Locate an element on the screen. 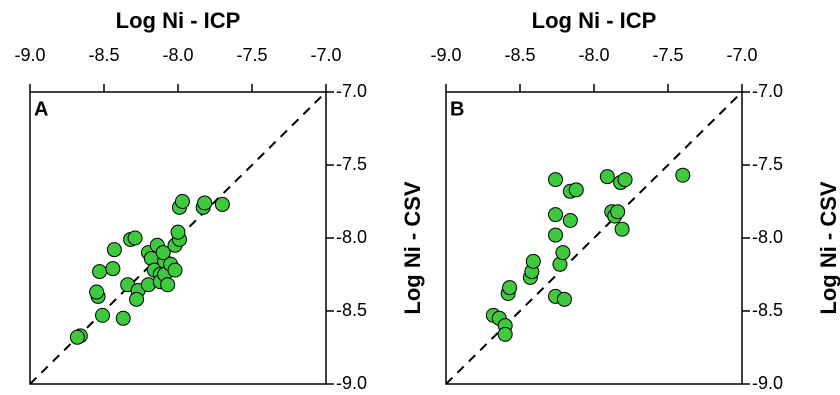 This screenshot has width=840, height=395. panel-label: A is located at coordinates (41, 109).